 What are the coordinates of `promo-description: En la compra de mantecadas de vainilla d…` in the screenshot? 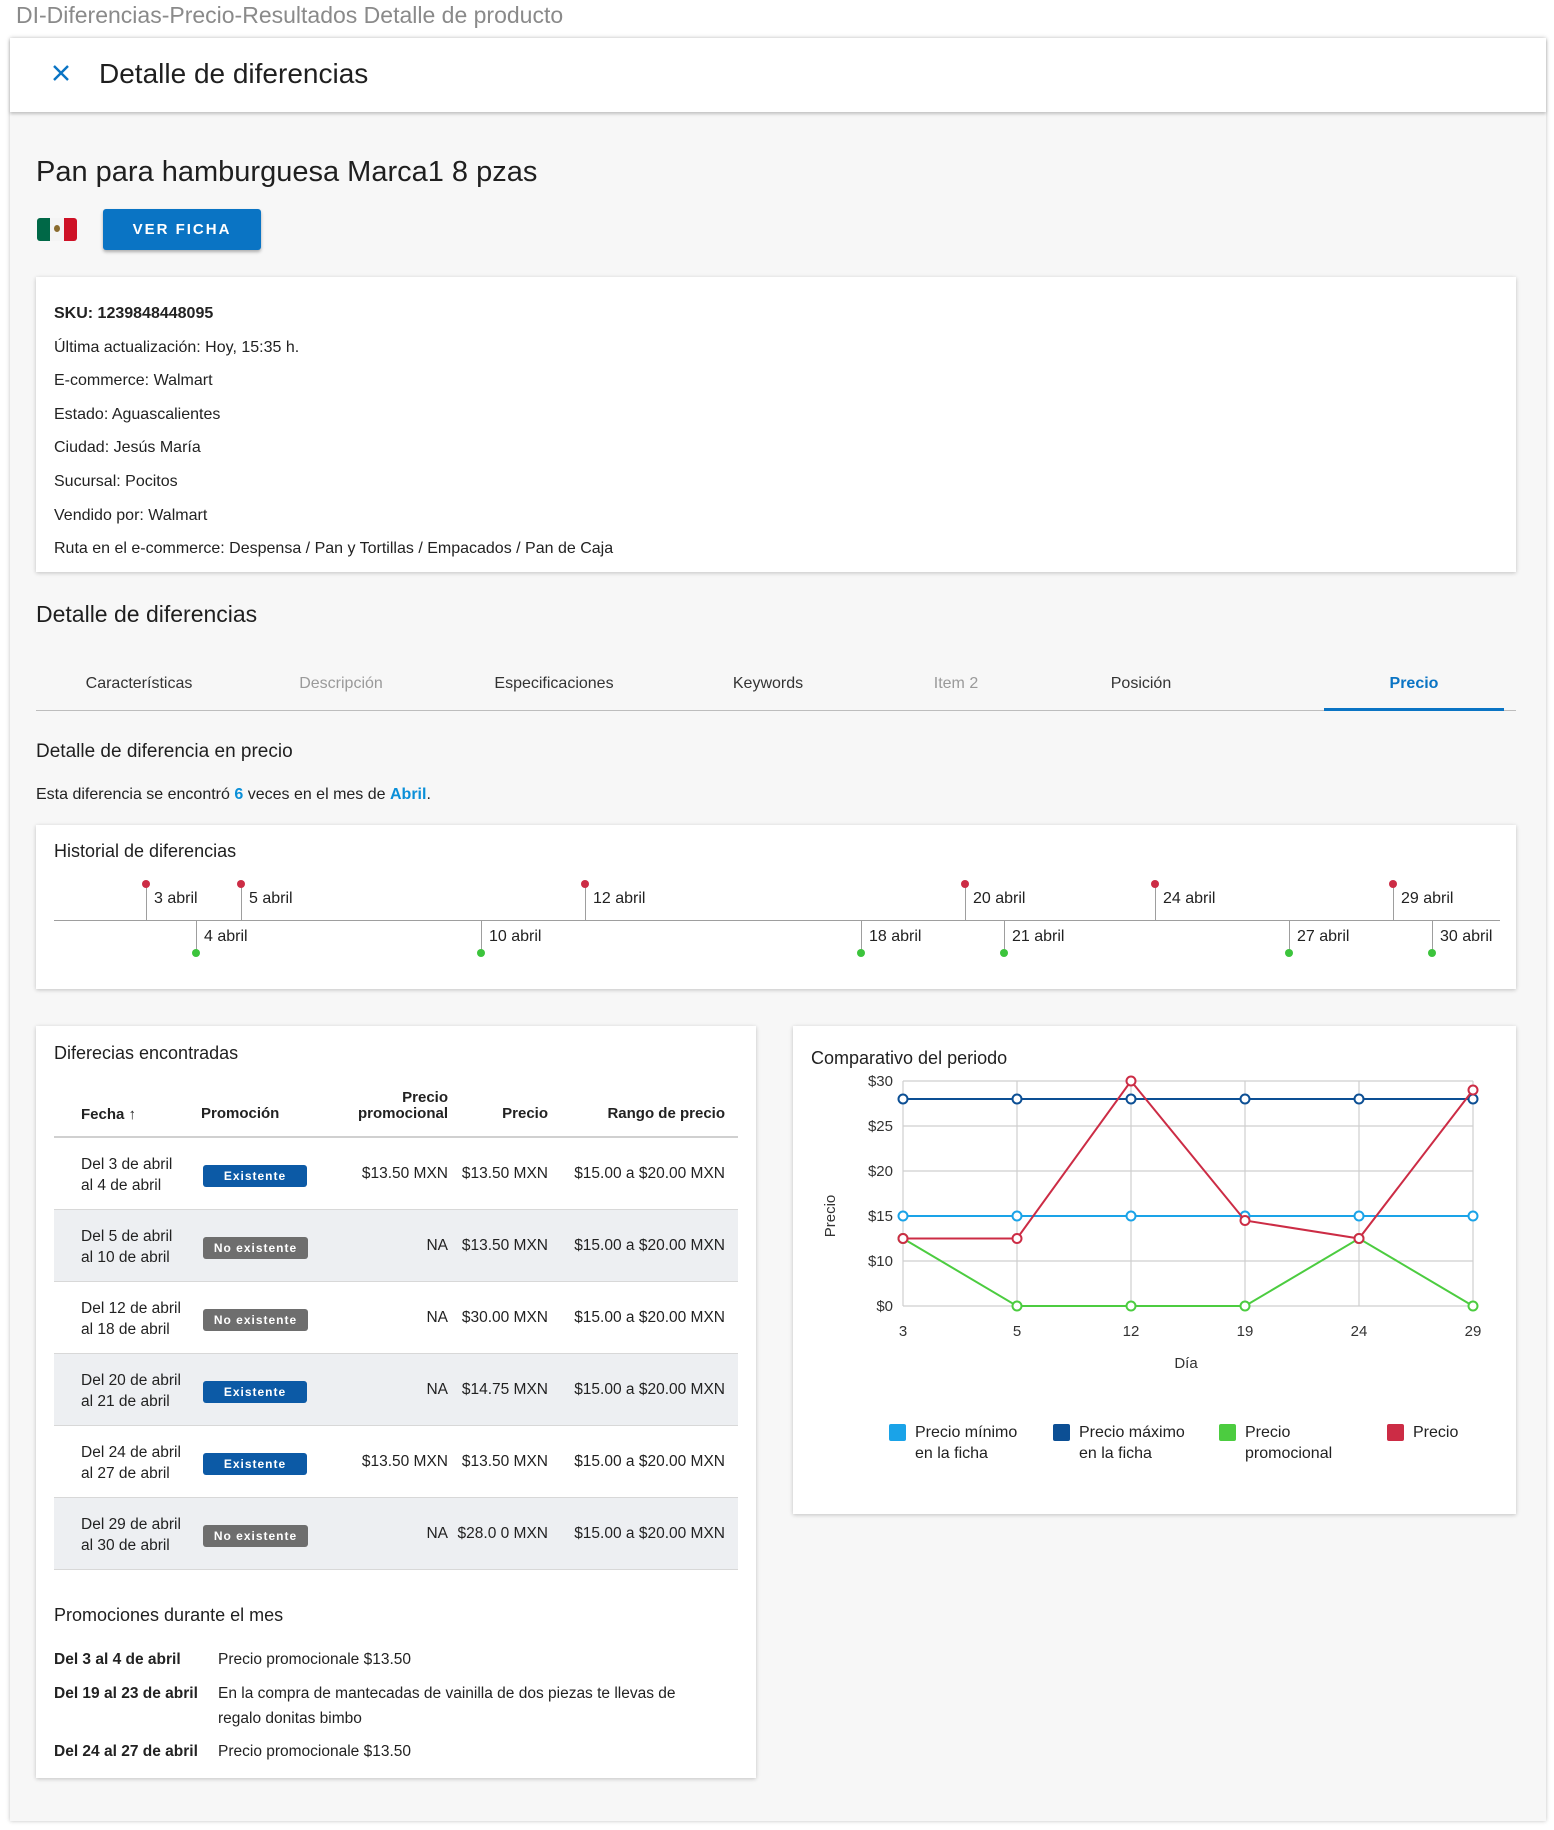 It's located at (447, 1706).